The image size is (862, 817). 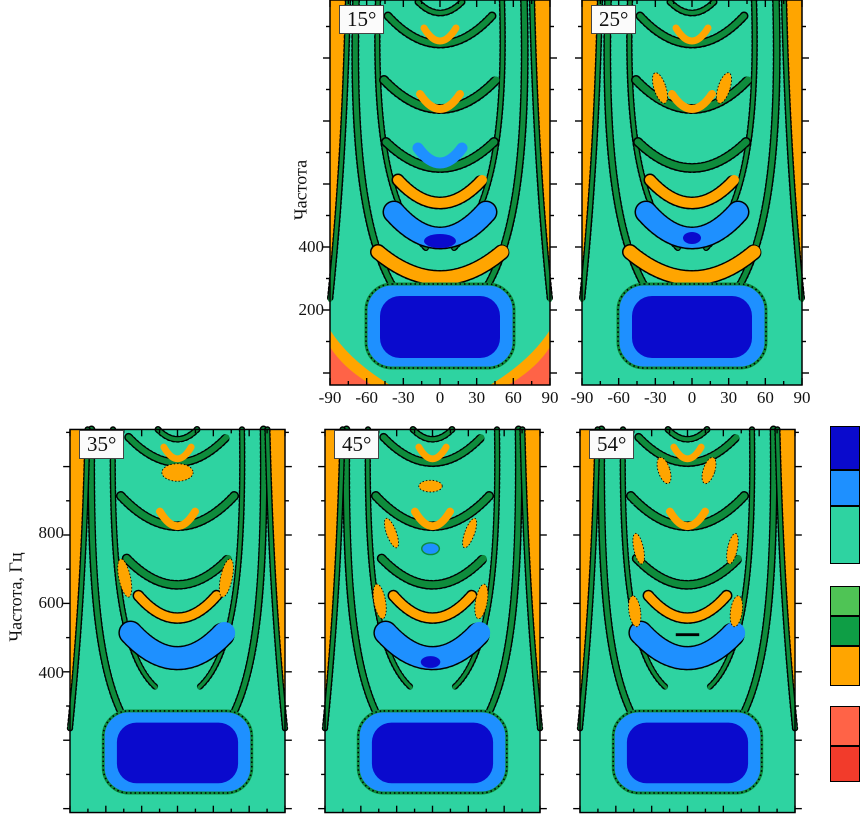 What do you see at coordinates (51, 532) in the screenshot?
I see `y-tick-label: 800` at bounding box center [51, 532].